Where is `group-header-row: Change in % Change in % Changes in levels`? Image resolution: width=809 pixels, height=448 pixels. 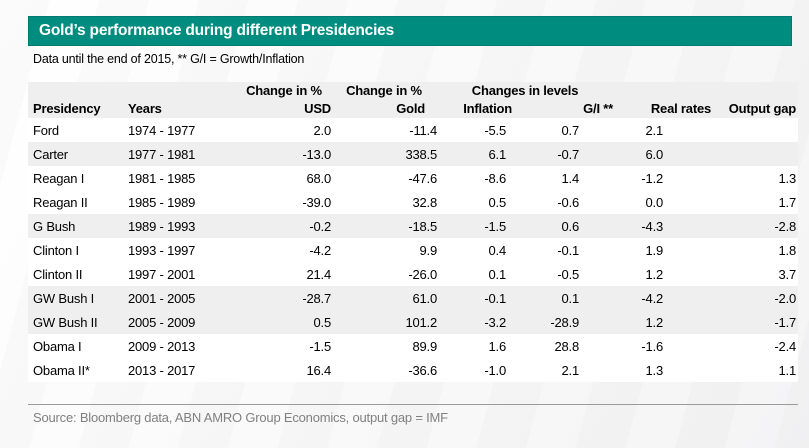 group-header-row: Change in % Change in % Changes in levels is located at coordinates (413, 90).